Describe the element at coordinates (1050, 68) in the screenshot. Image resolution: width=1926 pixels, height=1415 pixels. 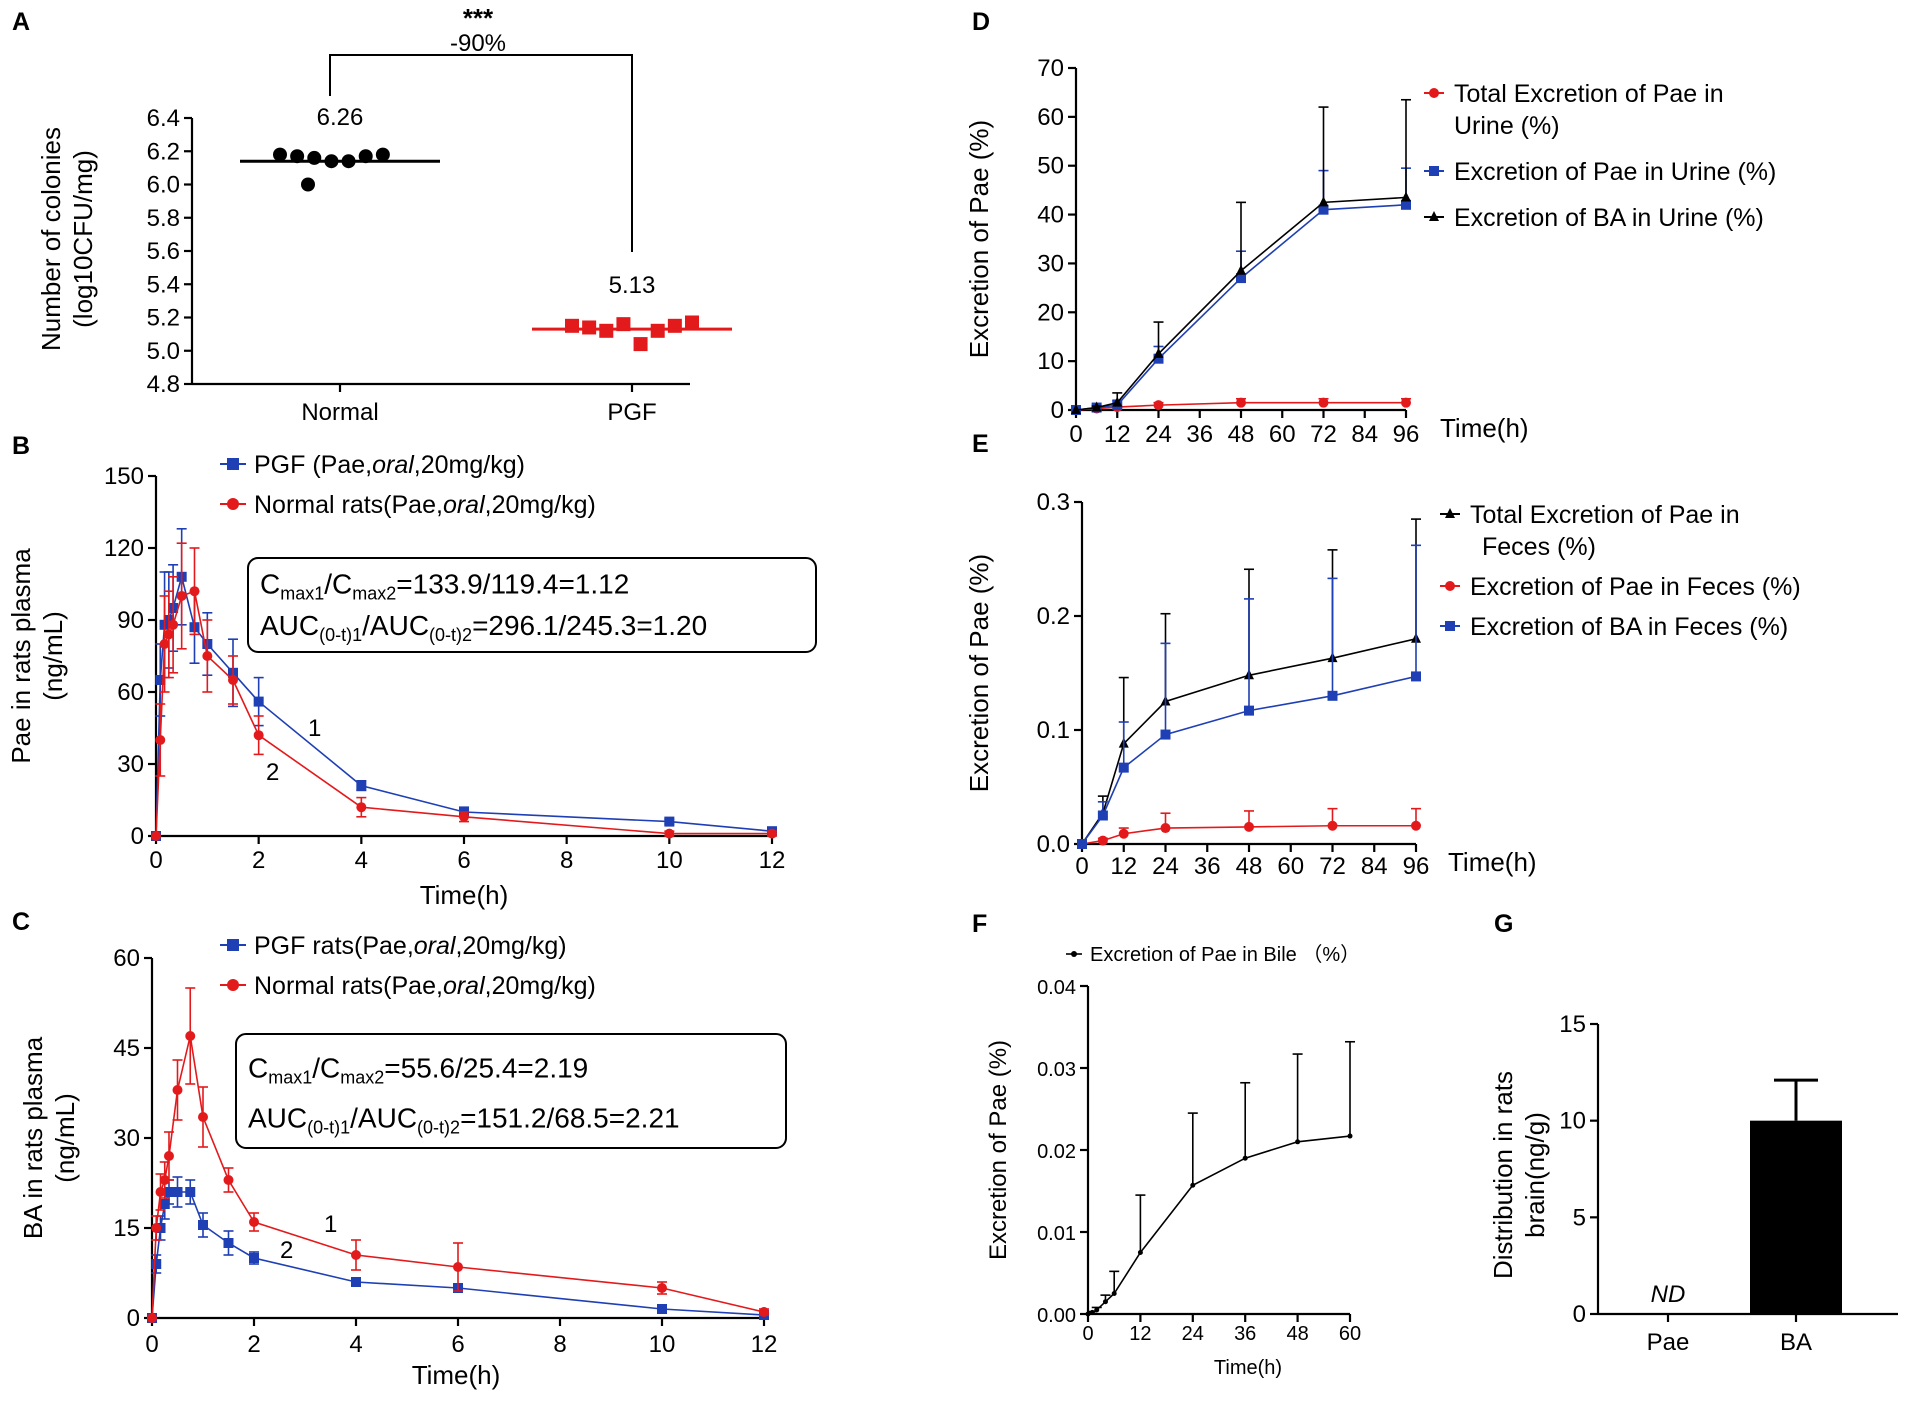
I see `y-tick-label: 70` at that location.